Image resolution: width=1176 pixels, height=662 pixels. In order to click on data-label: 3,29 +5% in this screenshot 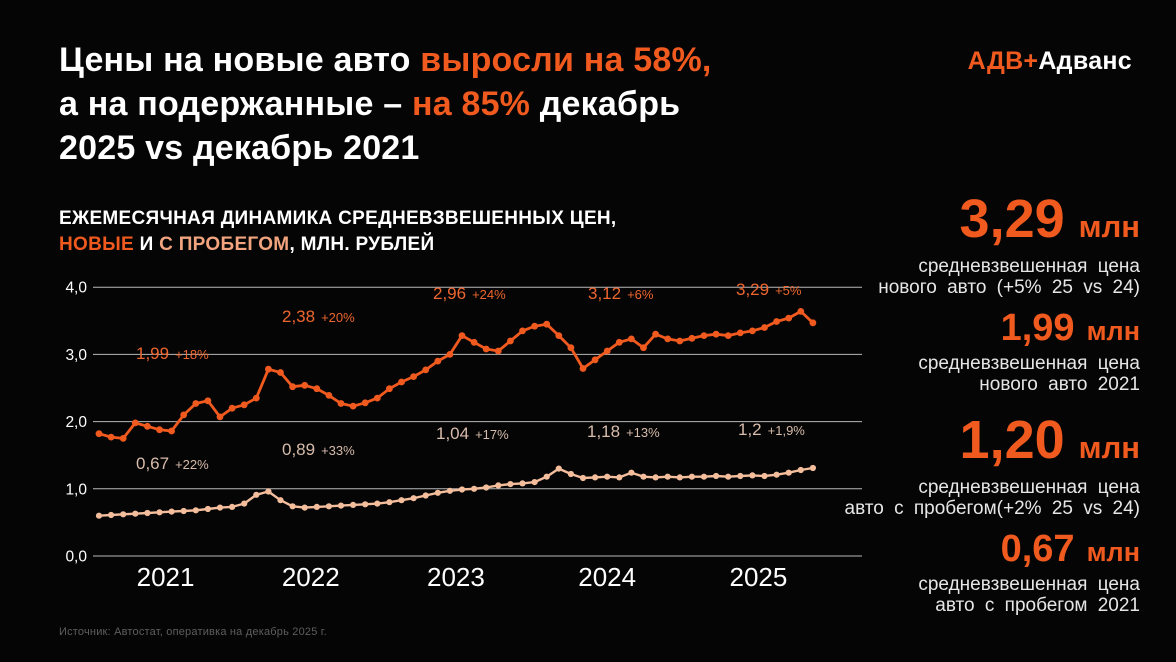, I will do `click(768, 290)`.